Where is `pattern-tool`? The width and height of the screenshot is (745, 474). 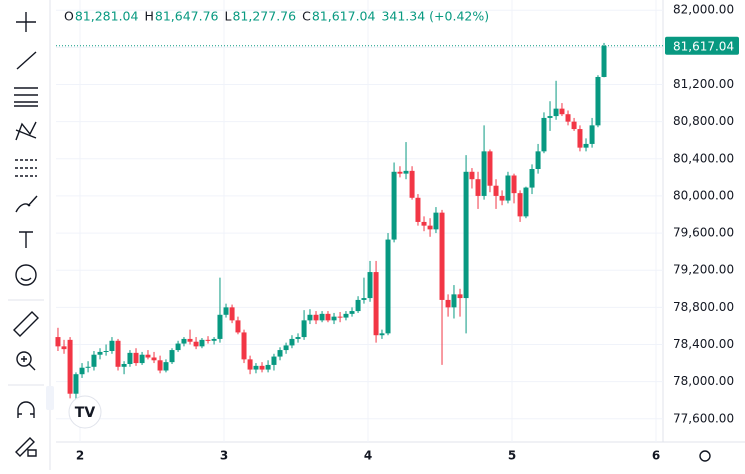 pattern-tool is located at coordinates (26, 131).